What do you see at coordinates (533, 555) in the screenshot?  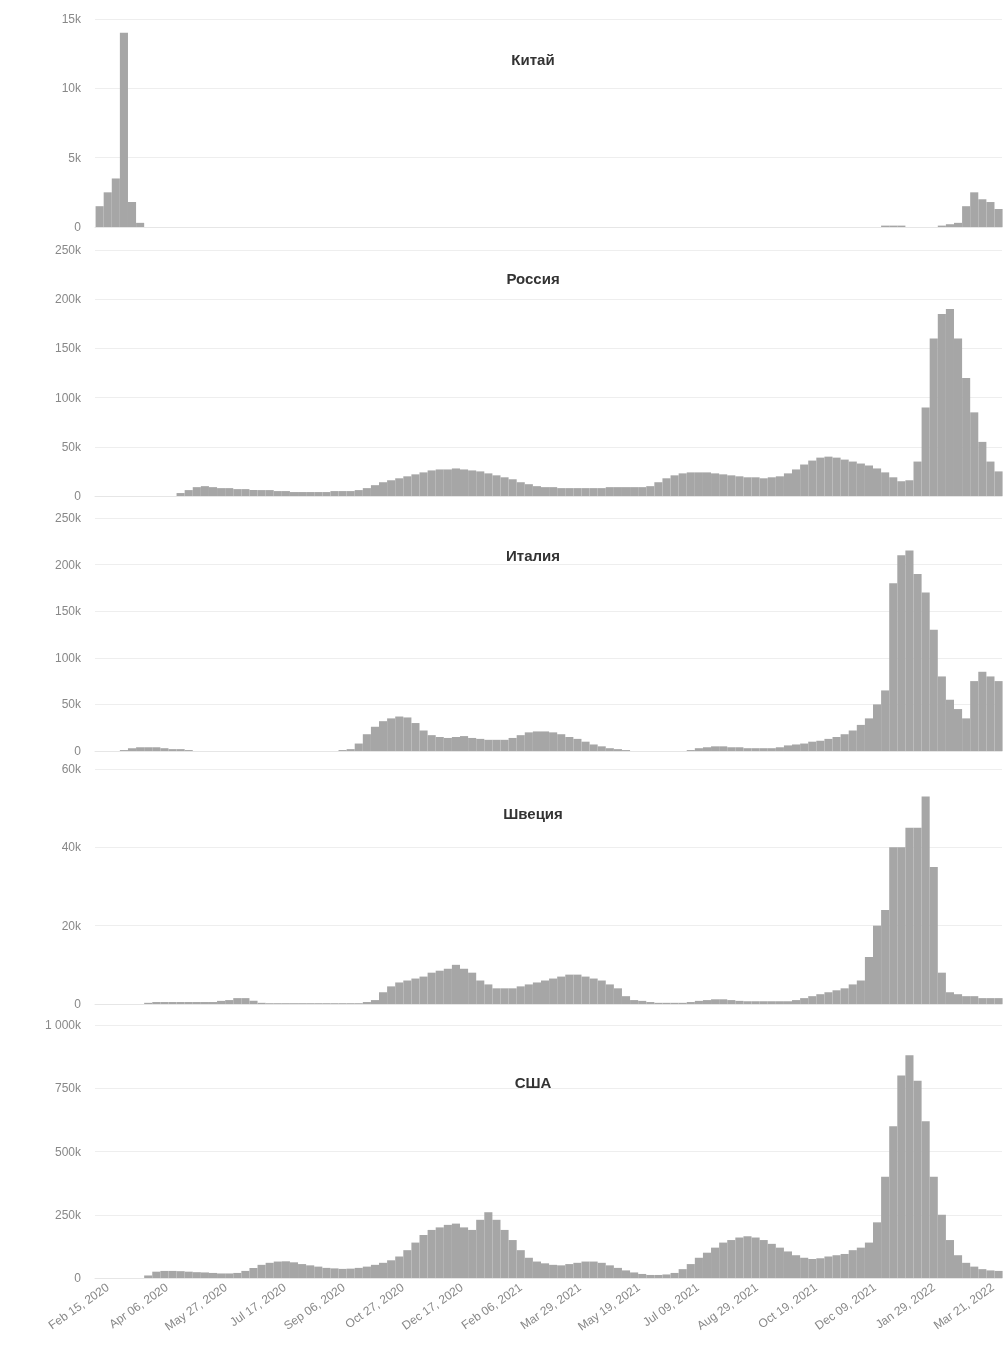 I see `text: Италия` at bounding box center [533, 555].